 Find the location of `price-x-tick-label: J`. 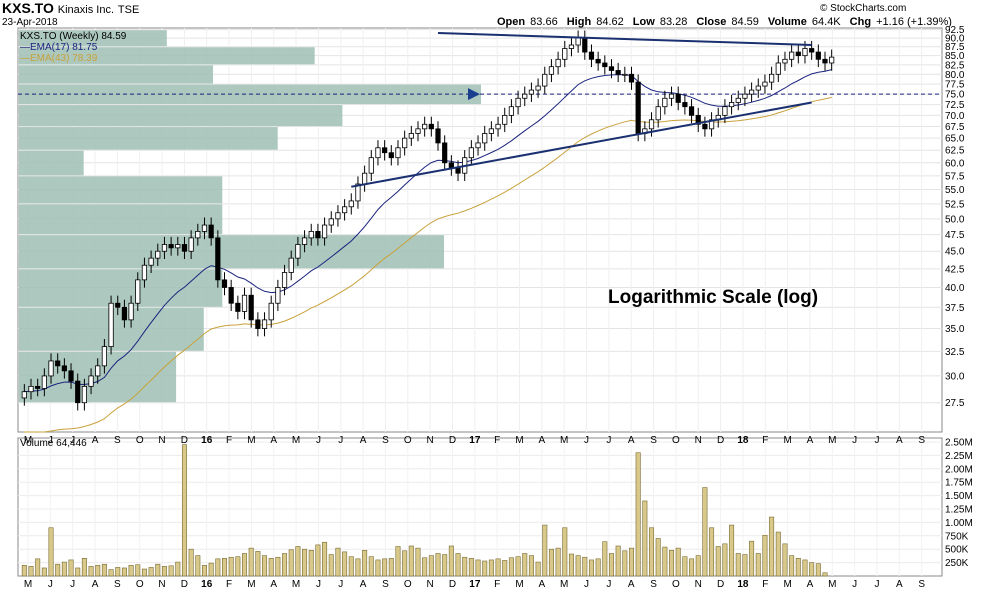

price-x-tick-label: J is located at coordinates (876, 440).